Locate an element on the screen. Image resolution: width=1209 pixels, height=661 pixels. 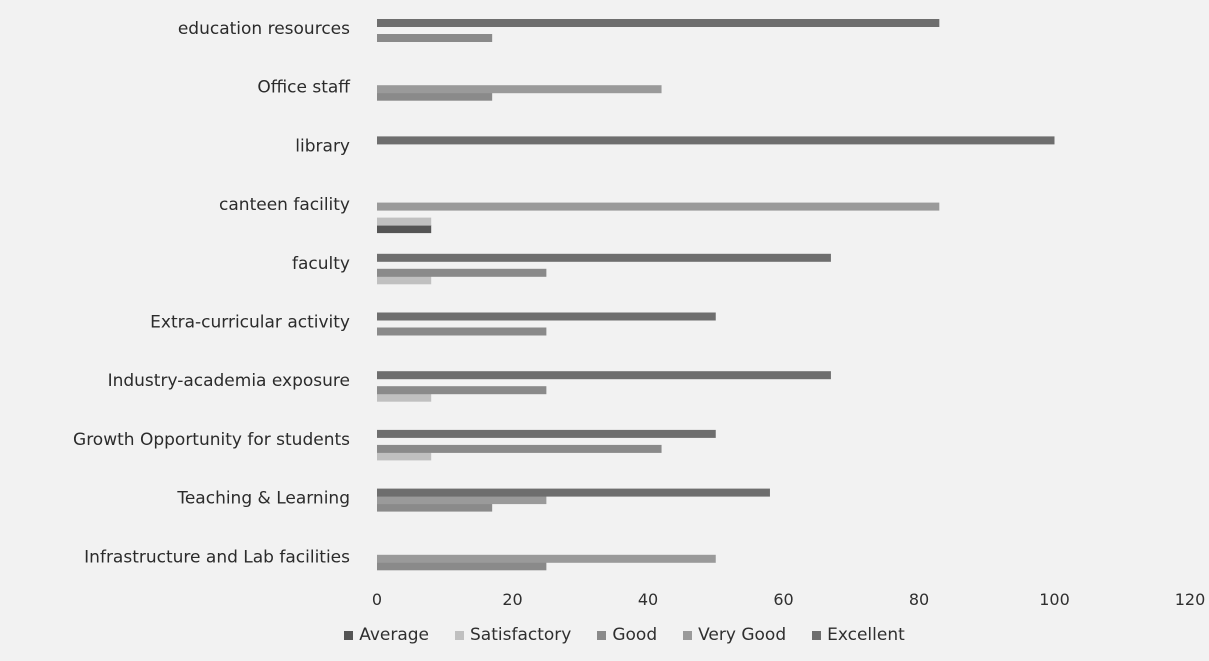
legend-label: Satisfactory is located at coordinates (521, 635).